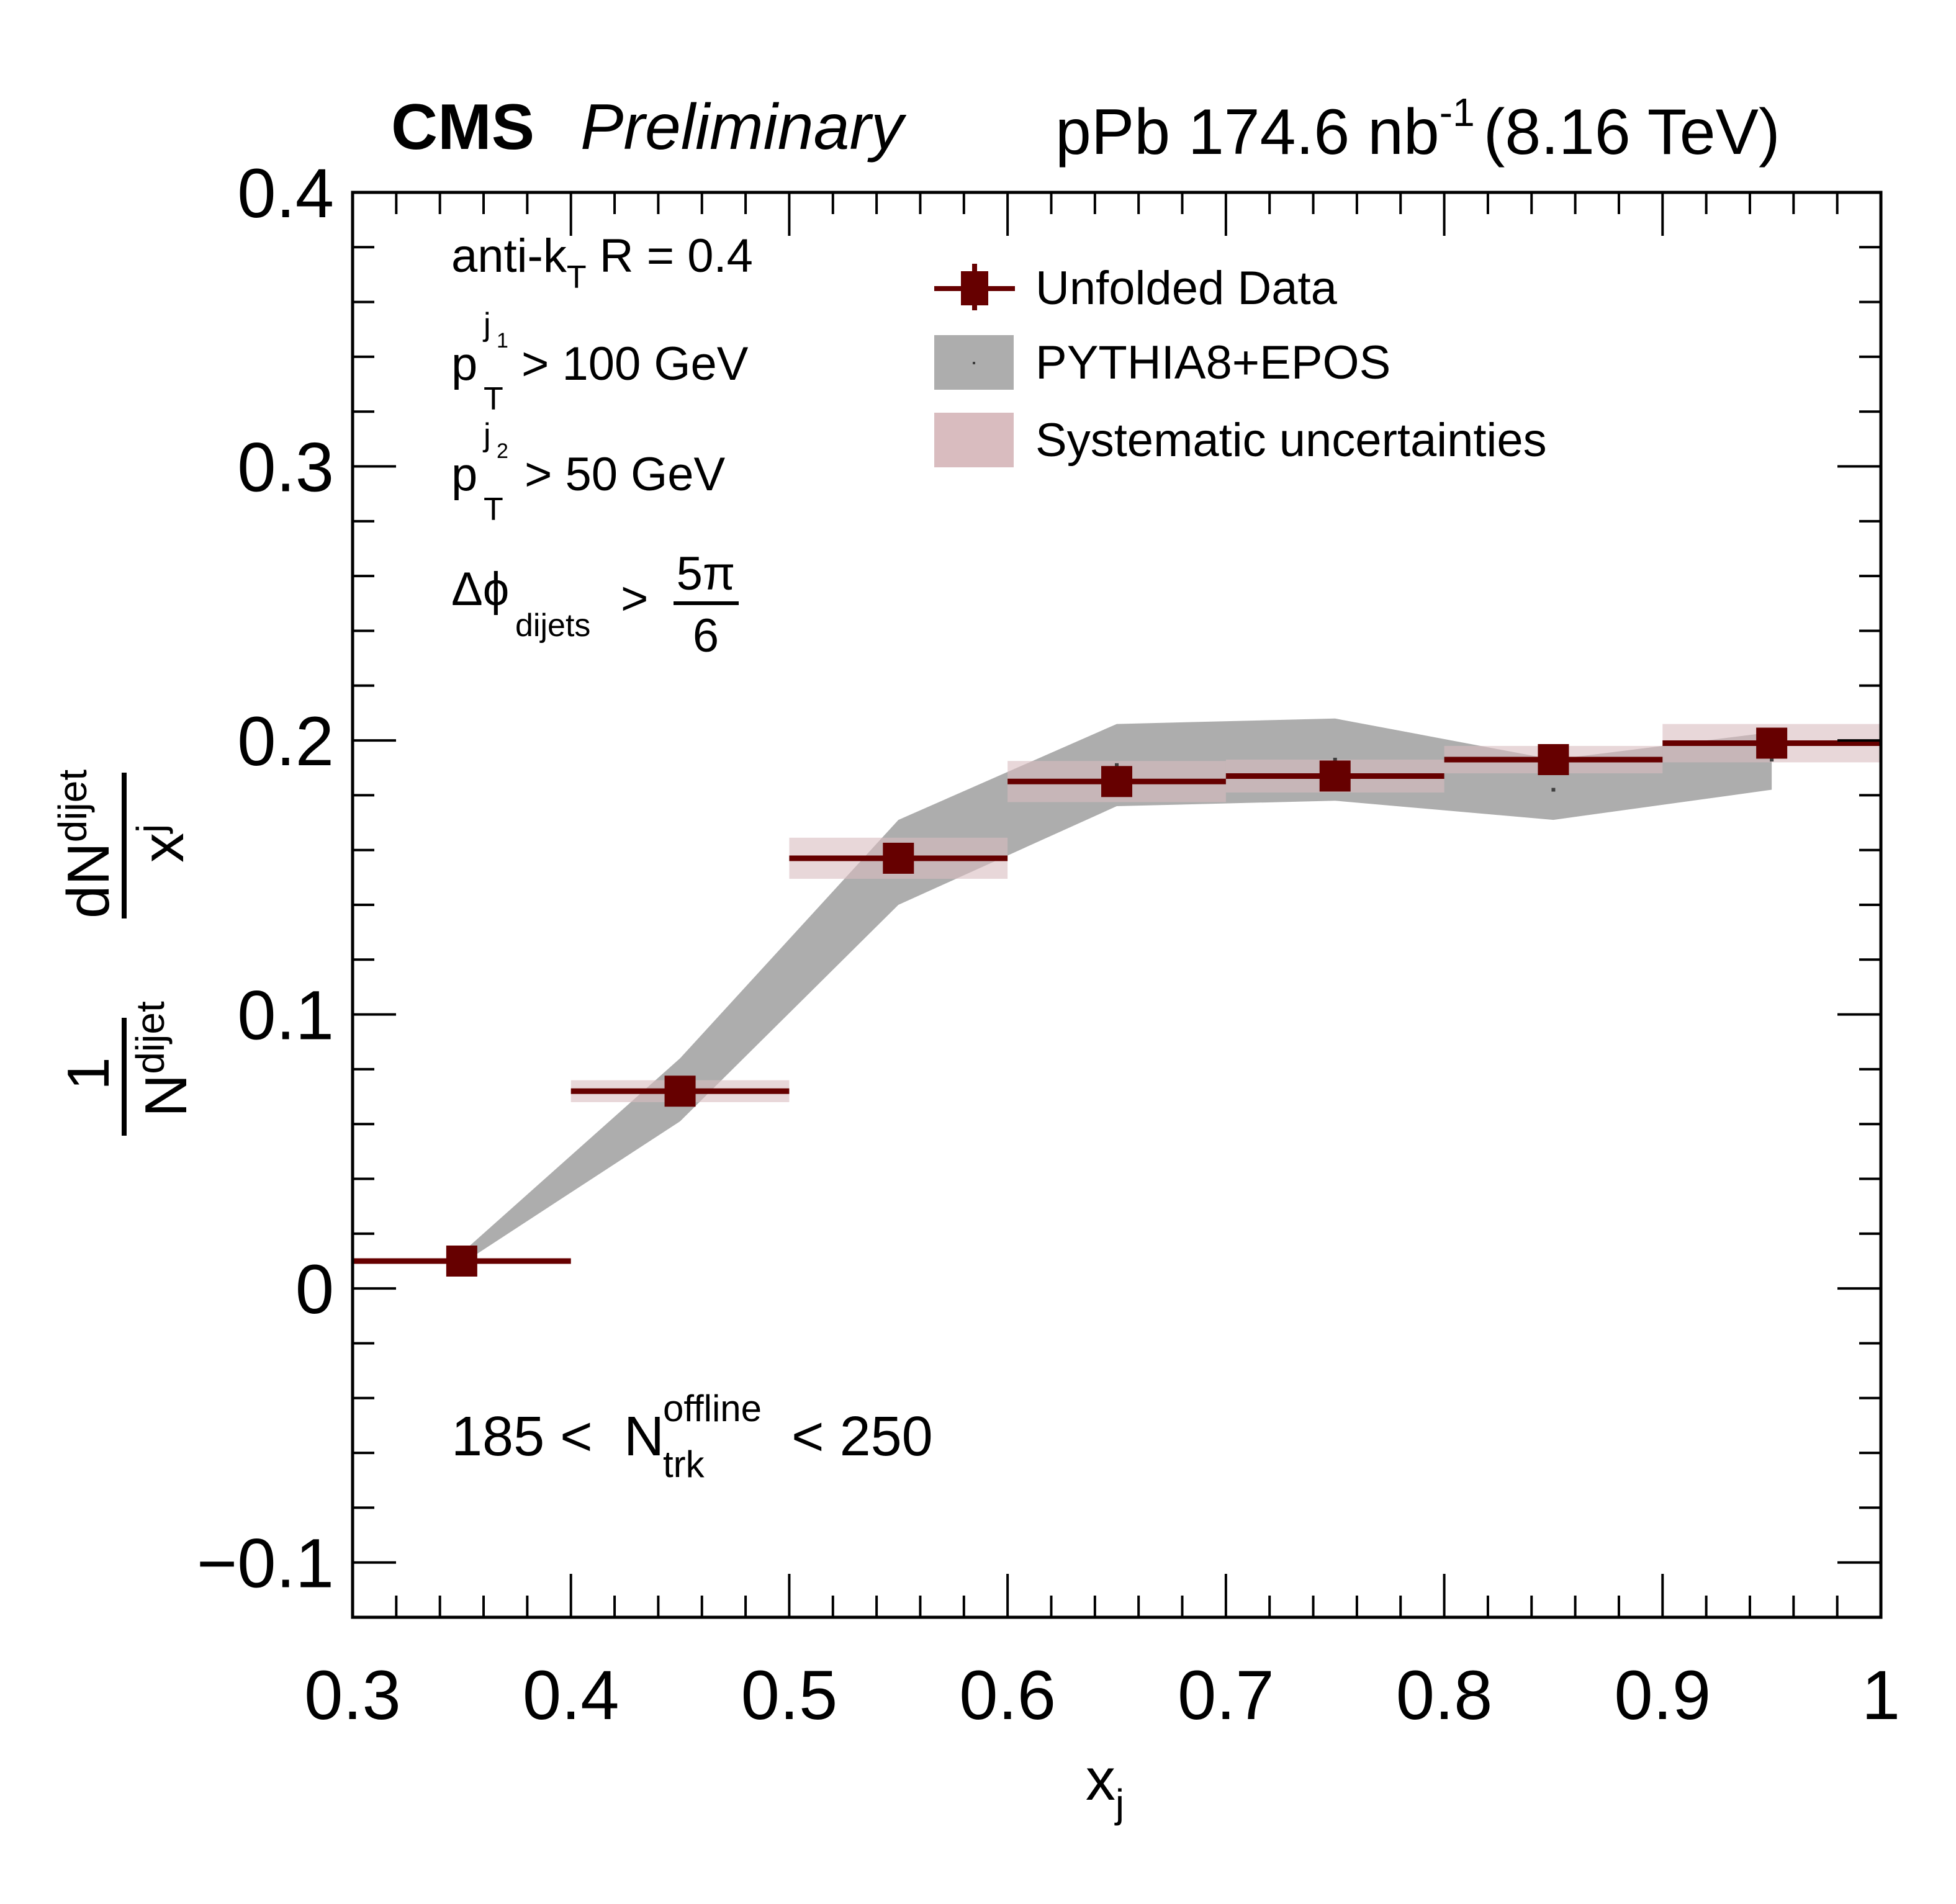 The width and height of the screenshot is (1956, 1904). What do you see at coordinates (352, 1695) in the screenshot?
I see `x-tick-label: 0.3` at bounding box center [352, 1695].